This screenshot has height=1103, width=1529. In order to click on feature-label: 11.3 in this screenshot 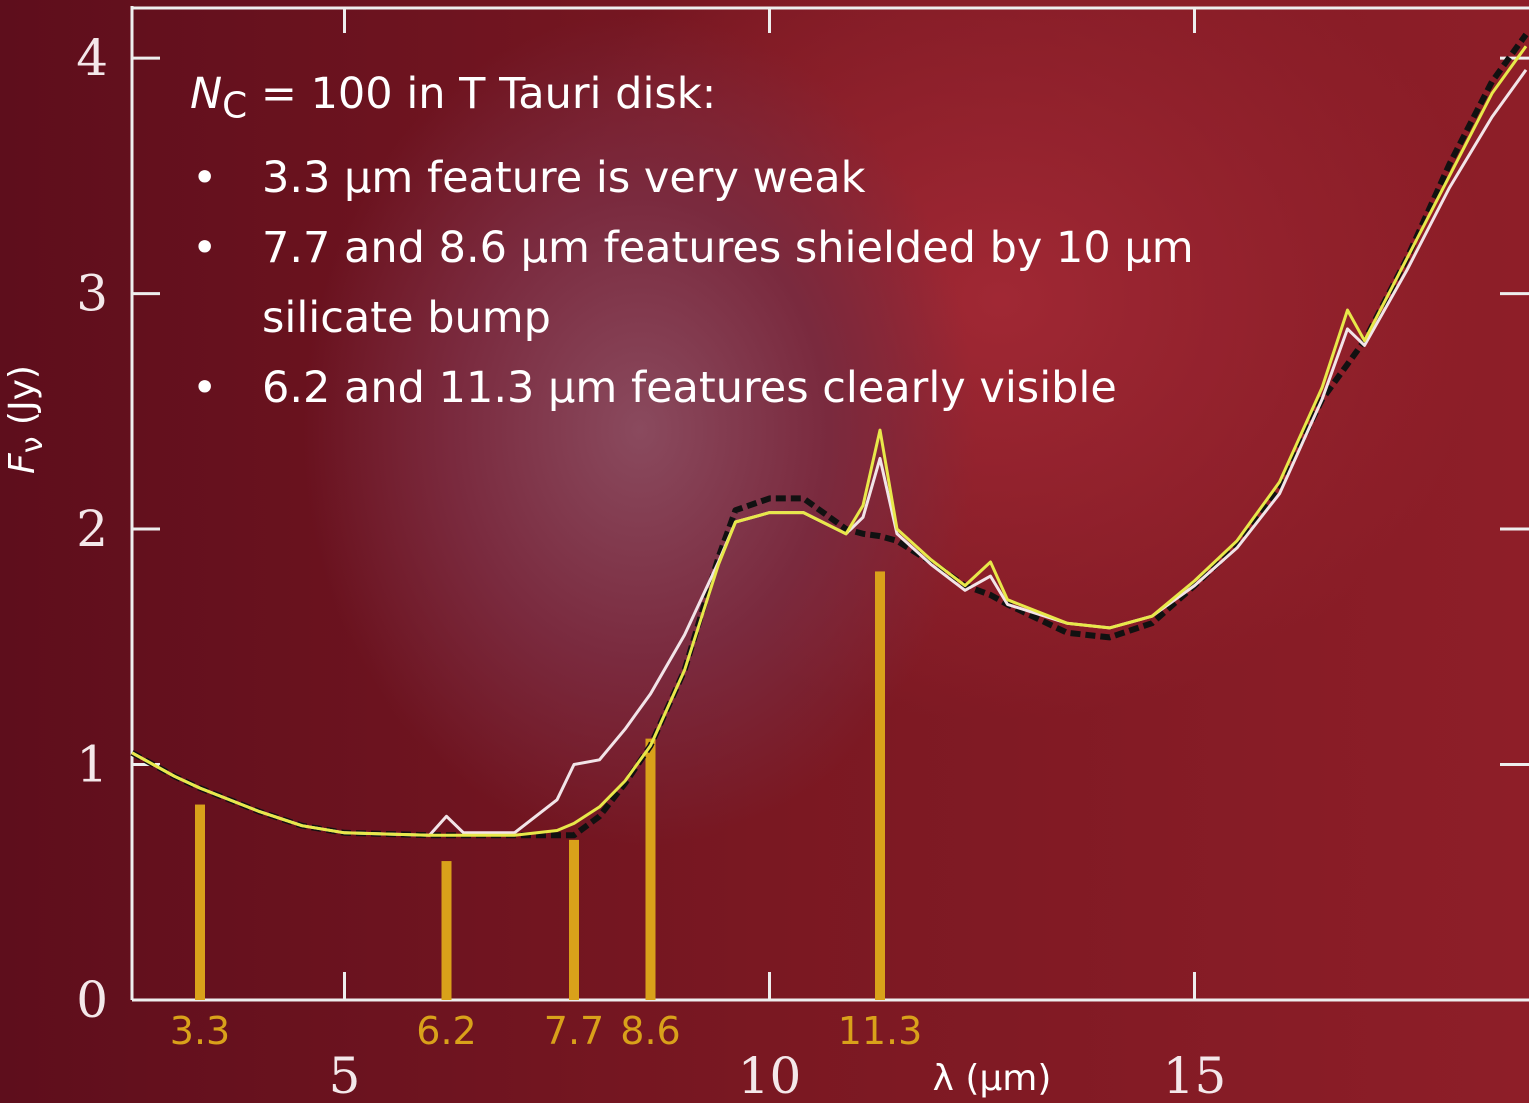, I will do `click(880, 1031)`.